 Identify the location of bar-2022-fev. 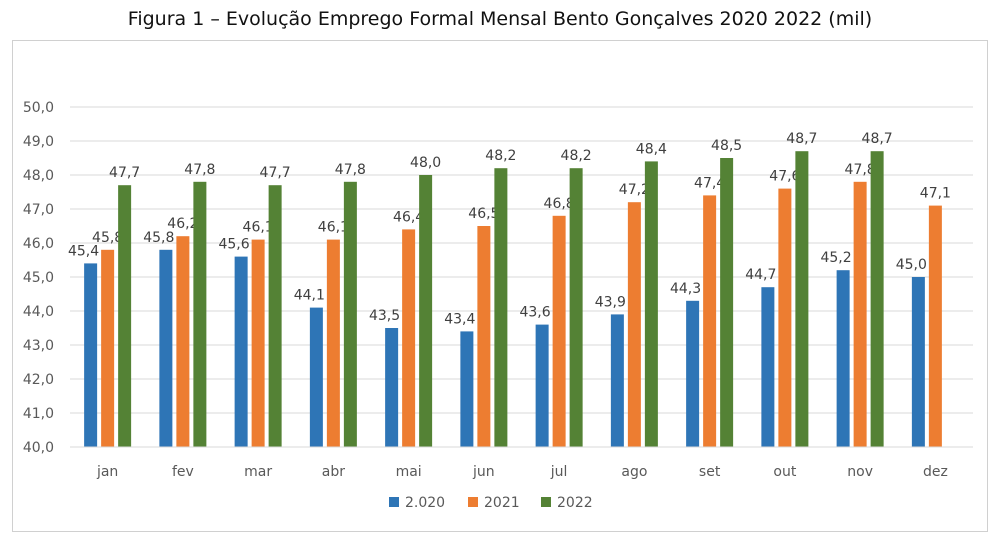
(200, 314).